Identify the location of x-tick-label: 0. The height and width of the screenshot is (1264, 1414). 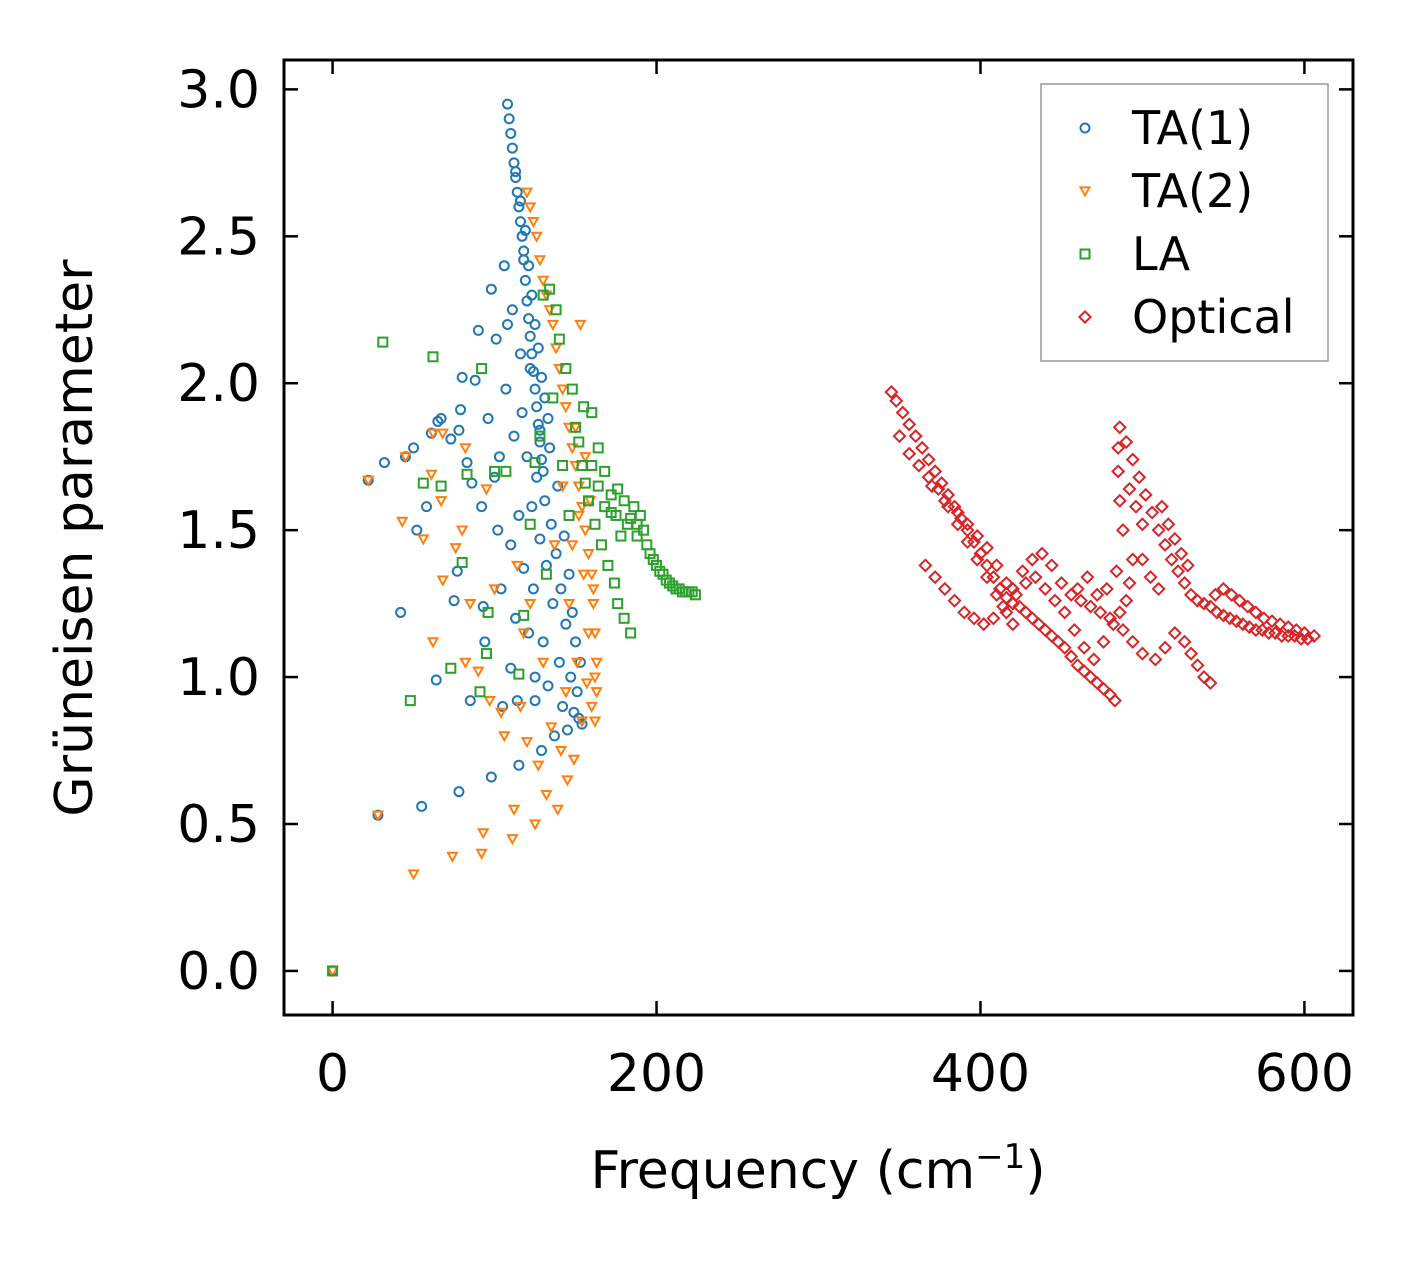
(332, 1074).